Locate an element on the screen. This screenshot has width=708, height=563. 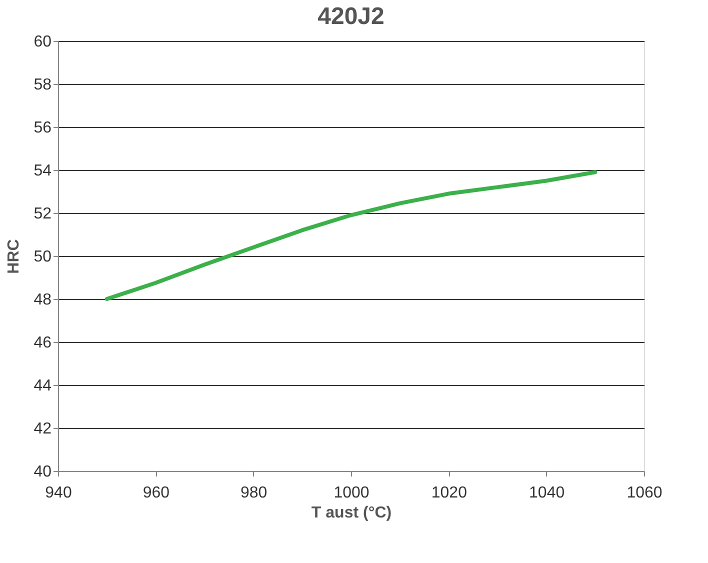
x-axis-title: T aust (°C) is located at coordinates (351, 513).